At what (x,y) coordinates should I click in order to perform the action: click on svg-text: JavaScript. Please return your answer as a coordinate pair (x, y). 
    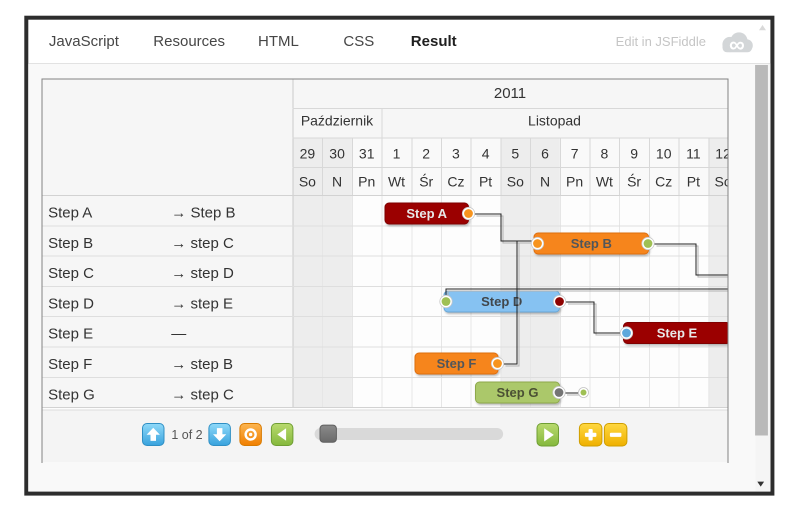
    Looking at the image, I should click on (84, 41).